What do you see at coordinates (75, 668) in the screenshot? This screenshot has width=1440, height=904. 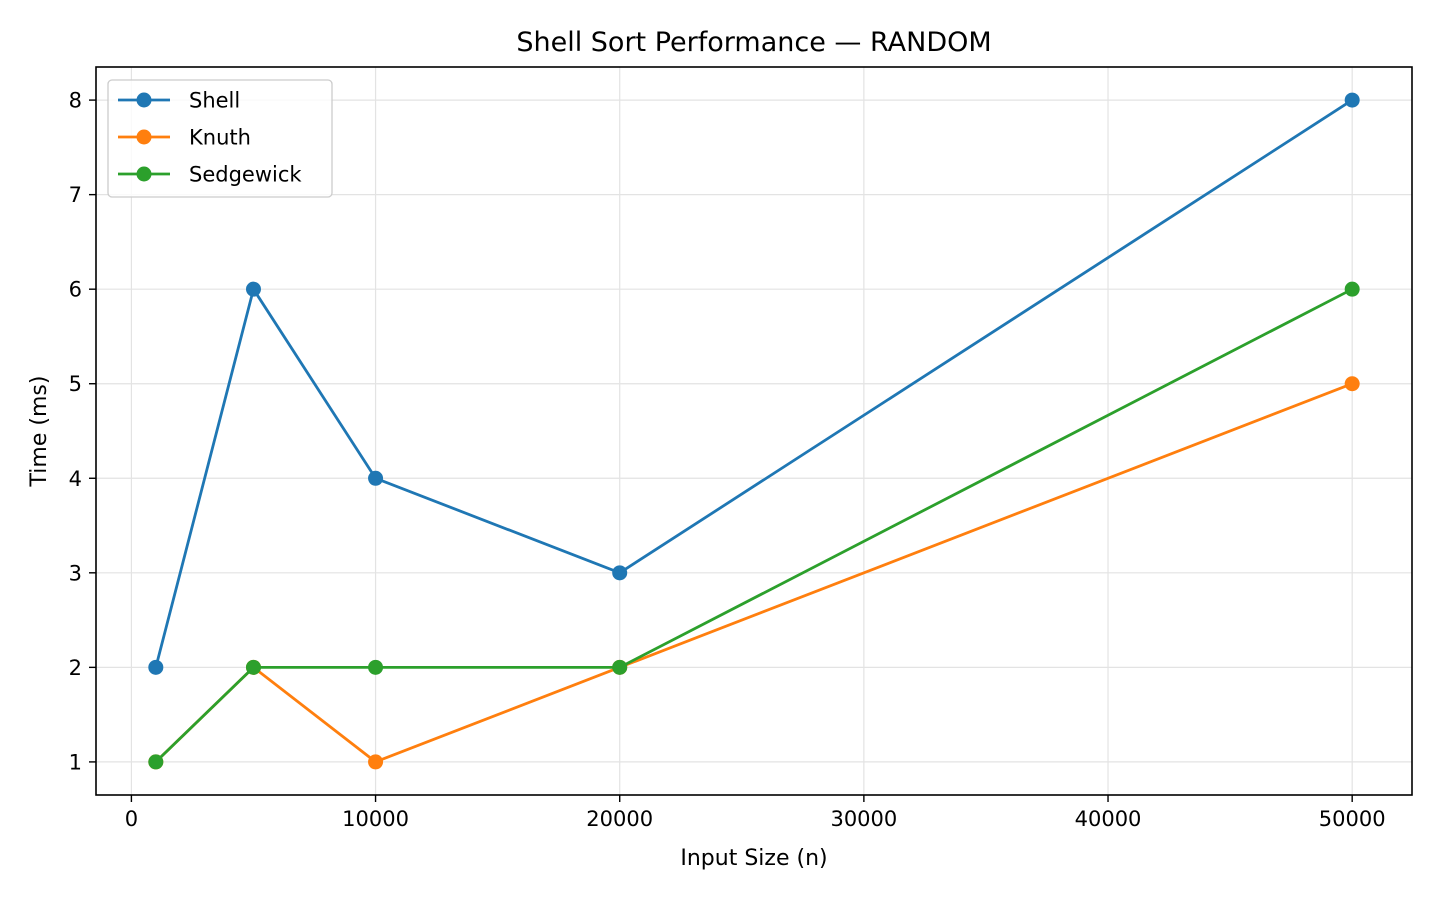 I see `y-tick-label: 2` at bounding box center [75, 668].